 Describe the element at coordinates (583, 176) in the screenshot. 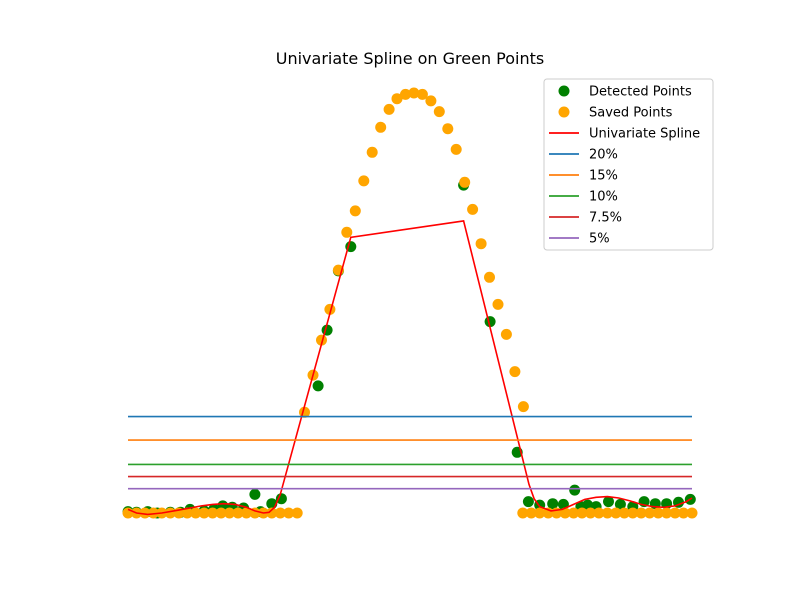

I see `legend-entry-15pct: 15%` at that location.